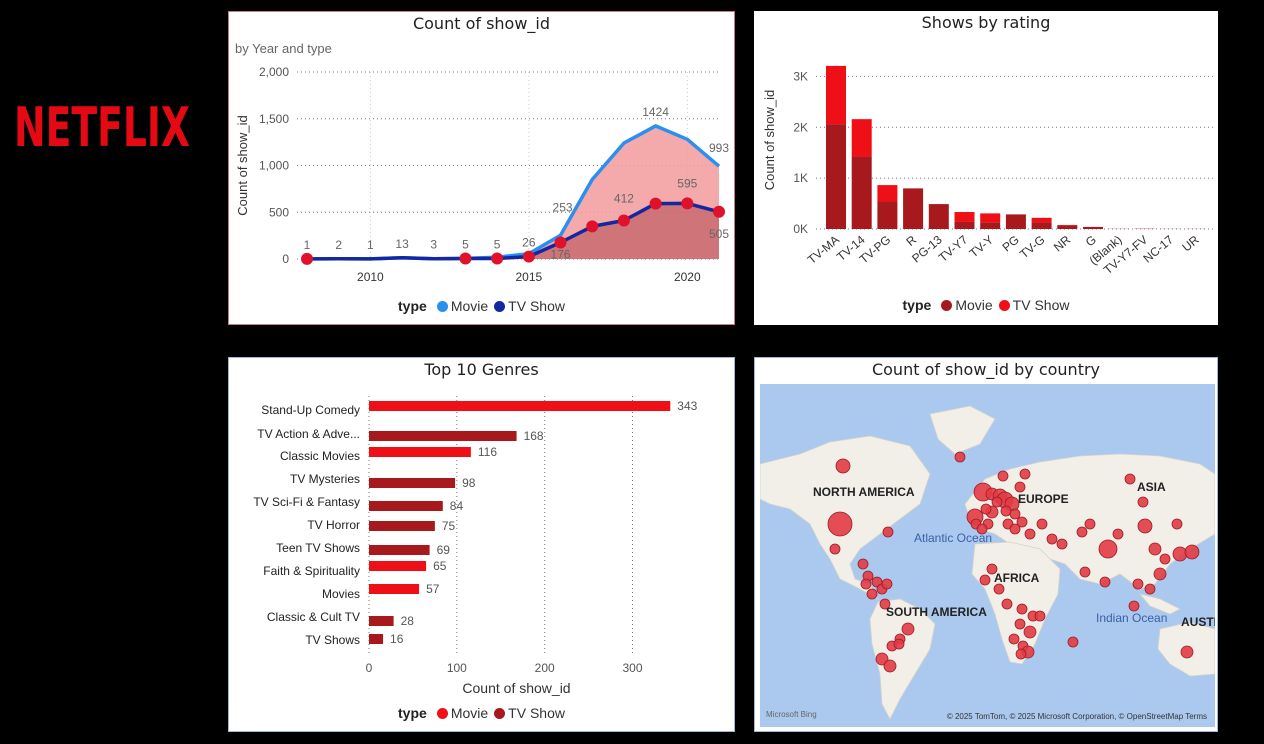 This screenshot has height=744, width=1264. I want to click on label-north-america: NORTH AMERICA, so click(864, 492).